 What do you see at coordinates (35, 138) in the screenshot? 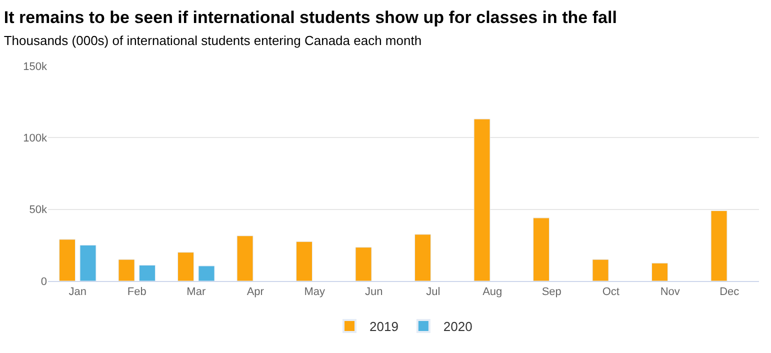
I see `y-tick-label: 100k` at bounding box center [35, 138].